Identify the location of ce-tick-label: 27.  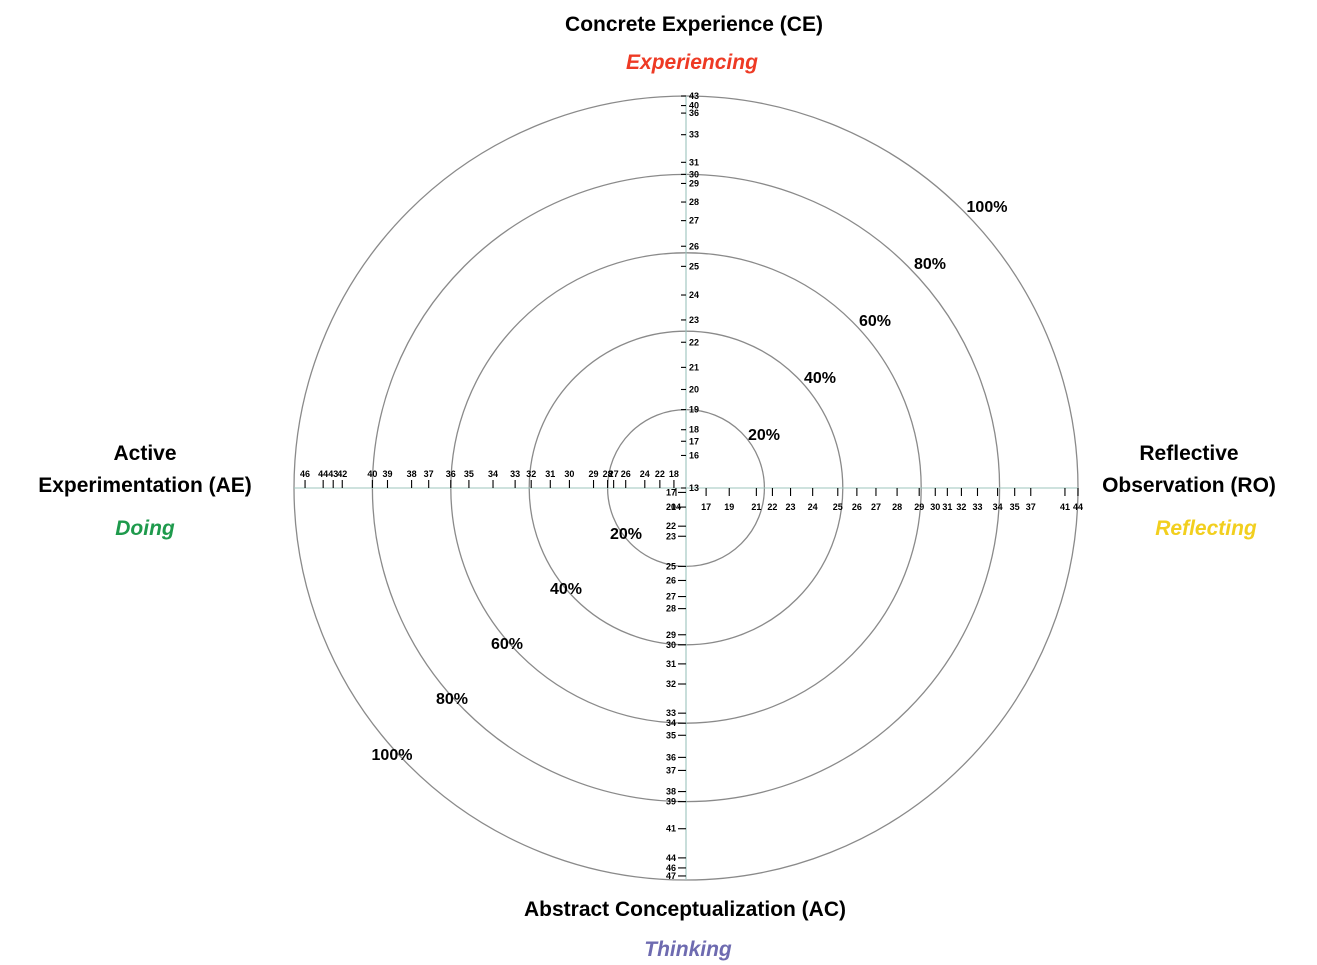
(694, 221).